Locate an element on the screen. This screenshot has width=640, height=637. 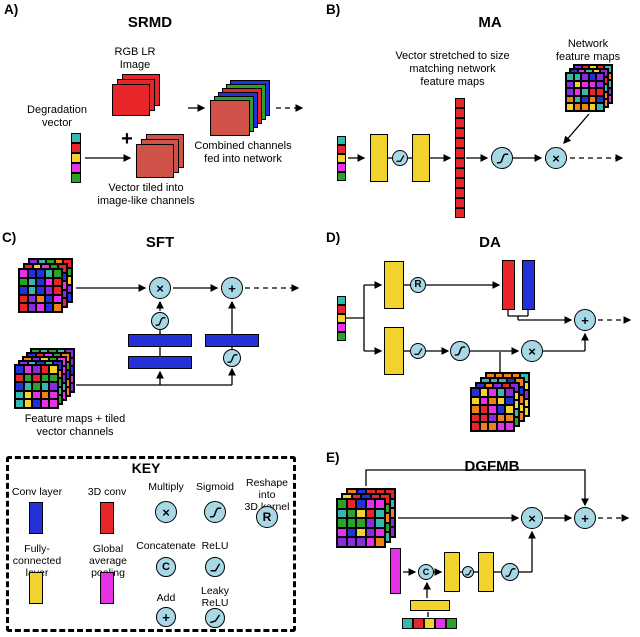
reshape-node: R is located at coordinates (418, 285).